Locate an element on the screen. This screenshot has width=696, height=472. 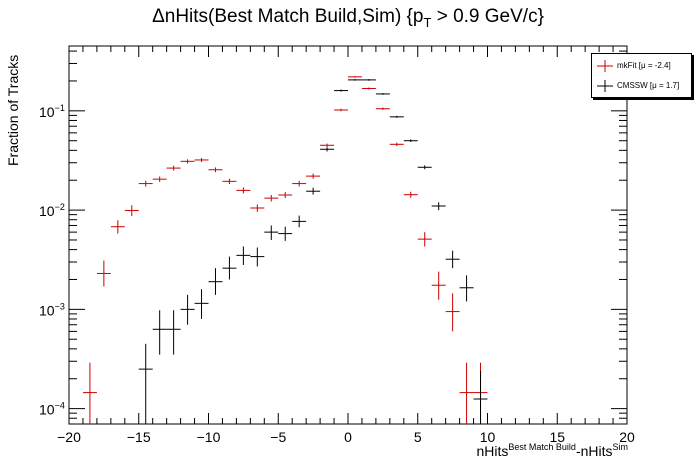
title-subscript: T is located at coordinates (427, 22).